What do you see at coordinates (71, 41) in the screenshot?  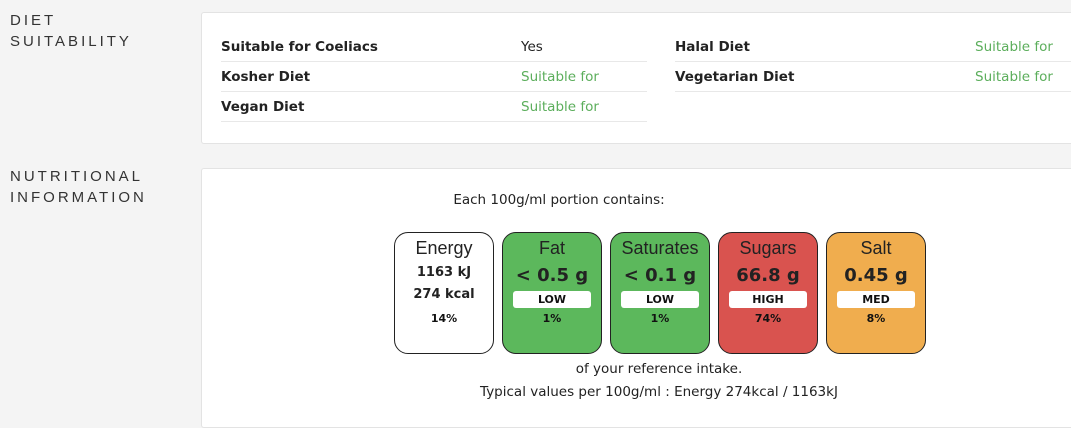 I see `diet-heading-line2: SUITABILITY` at bounding box center [71, 41].